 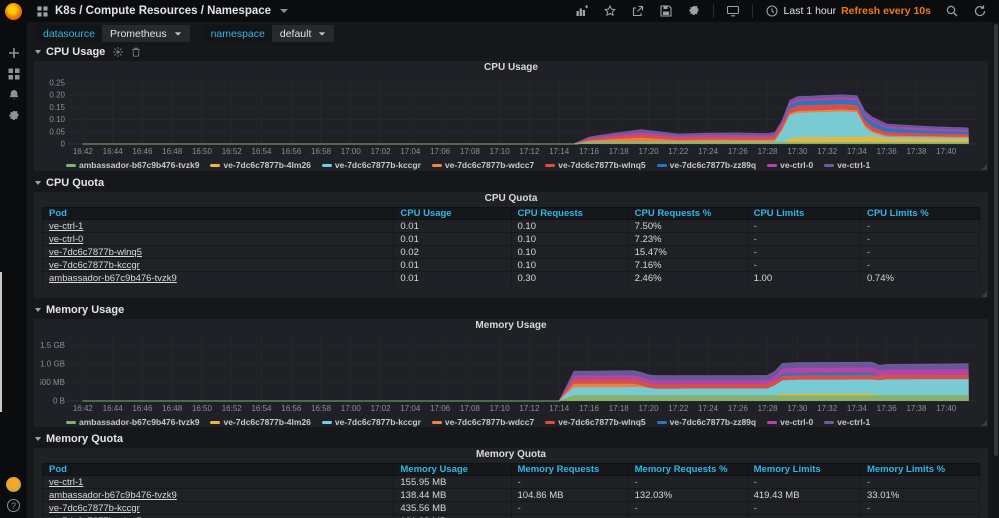 What do you see at coordinates (666, 11) in the screenshot?
I see `save-icon` at bounding box center [666, 11].